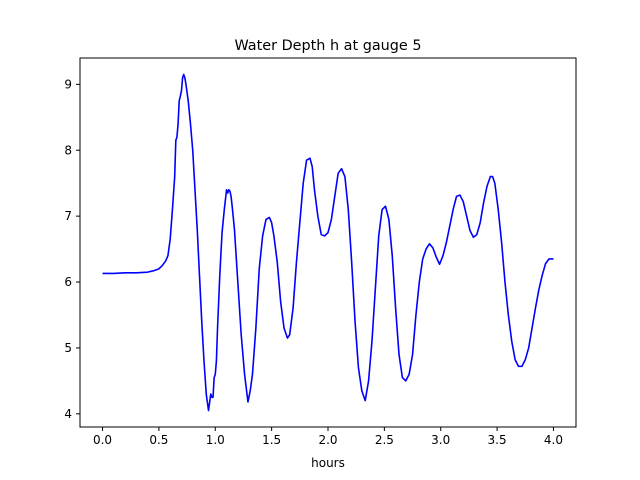 The image size is (640, 480). What do you see at coordinates (68, 414) in the screenshot?
I see `y-tick-label: 4` at bounding box center [68, 414].